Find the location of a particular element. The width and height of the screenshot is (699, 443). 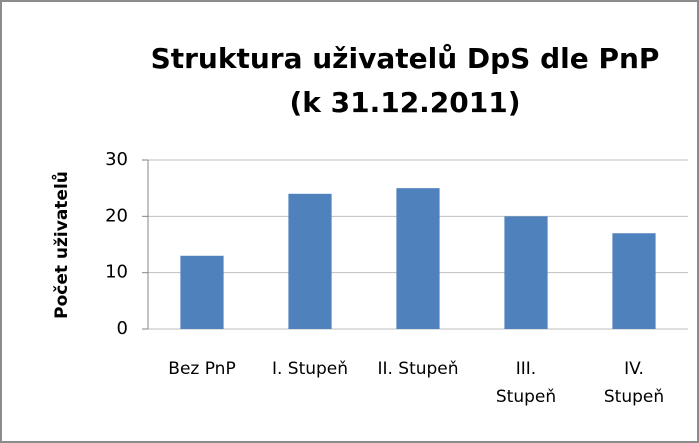

y-axis-label: Počet uživatelů is located at coordinates (61, 245).